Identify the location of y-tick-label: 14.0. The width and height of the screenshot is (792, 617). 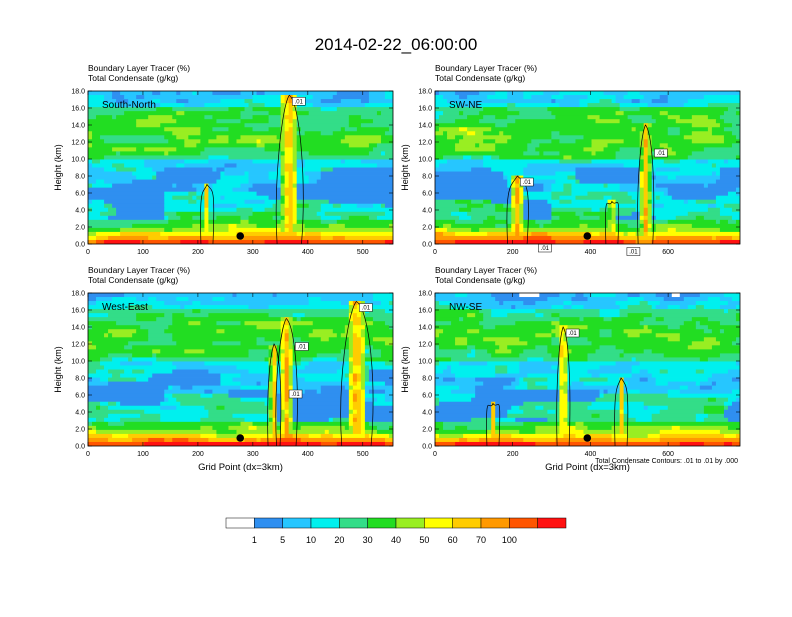
(78, 328).